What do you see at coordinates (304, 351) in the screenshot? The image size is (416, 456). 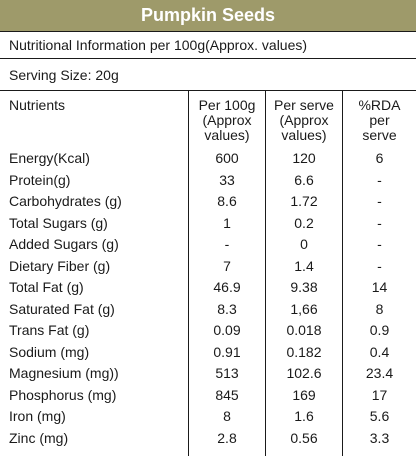 I see `value-per-serve: 0.182` at bounding box center [304, 351].